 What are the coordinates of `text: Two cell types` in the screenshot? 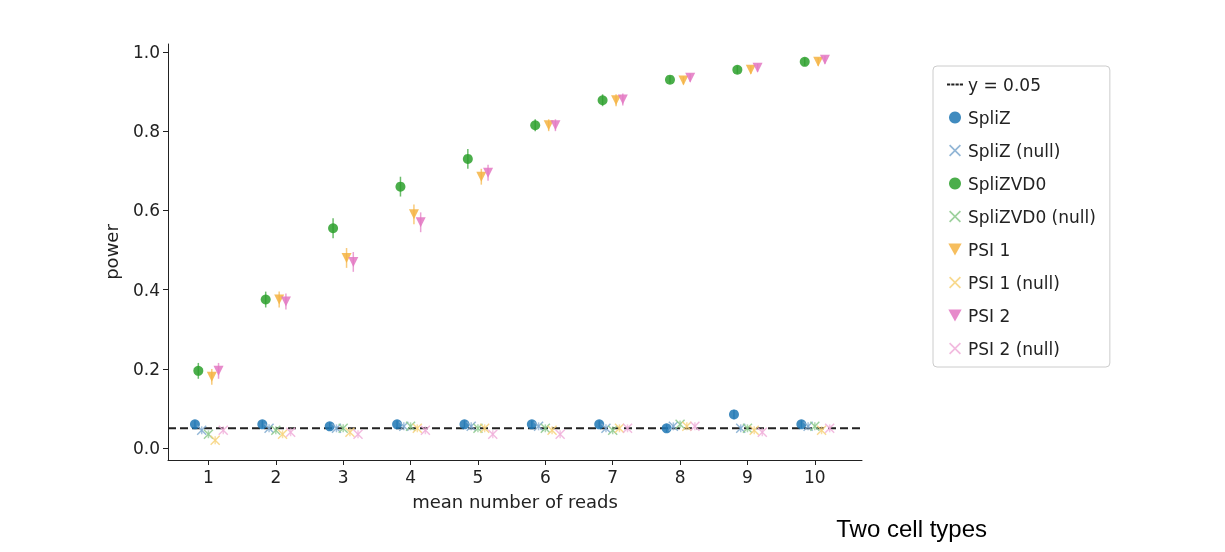 It's located at (912, 528).